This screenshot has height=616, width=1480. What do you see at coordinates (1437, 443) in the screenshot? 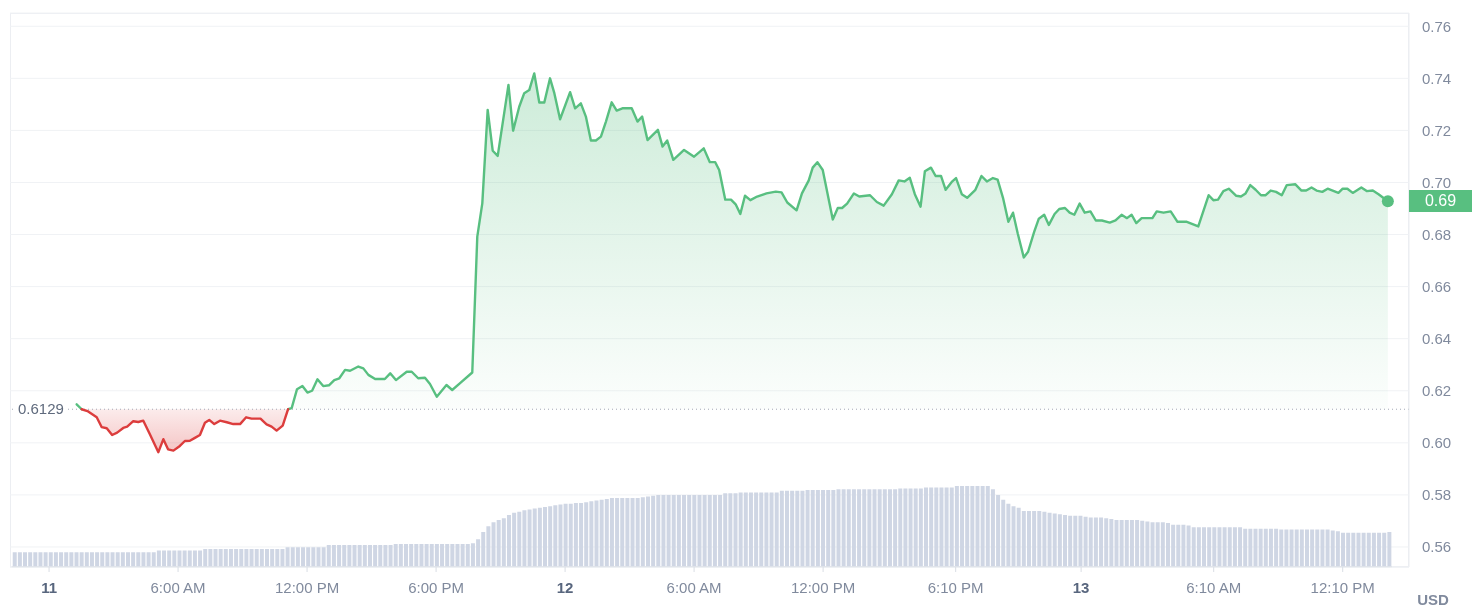
I see `y-tick-label: 0.60` at bounding box center [1437, 443].